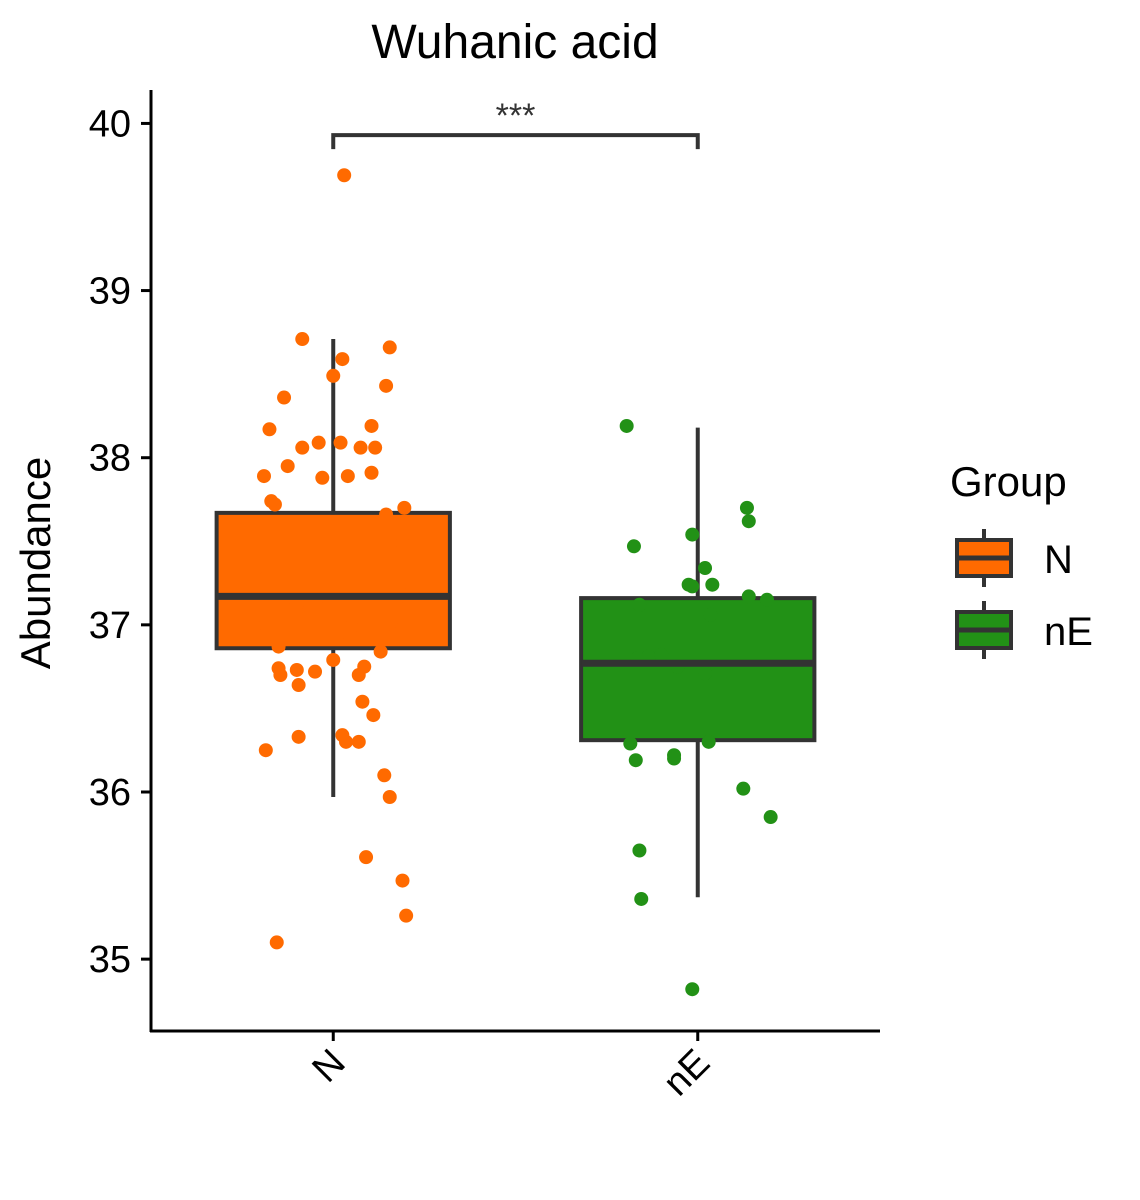 The height and width of the screenshot is (1200, 1140). I want to click on series-n, so click(333, 559).